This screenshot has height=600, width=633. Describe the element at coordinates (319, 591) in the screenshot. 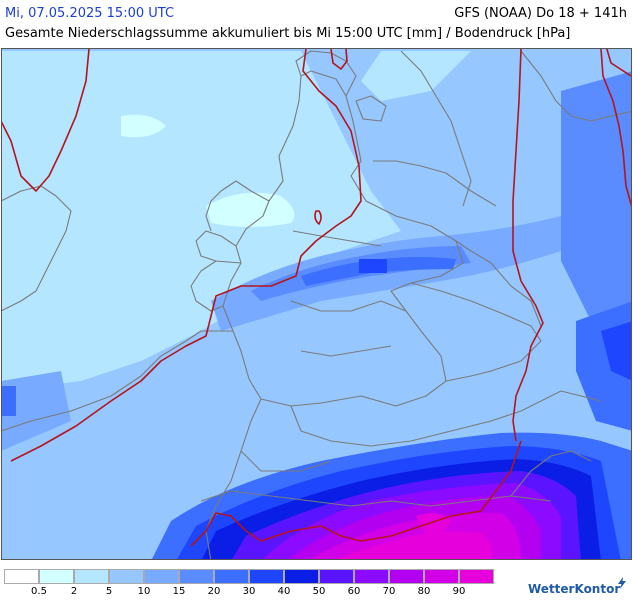

I see `legend-label-9: 50` at that location.